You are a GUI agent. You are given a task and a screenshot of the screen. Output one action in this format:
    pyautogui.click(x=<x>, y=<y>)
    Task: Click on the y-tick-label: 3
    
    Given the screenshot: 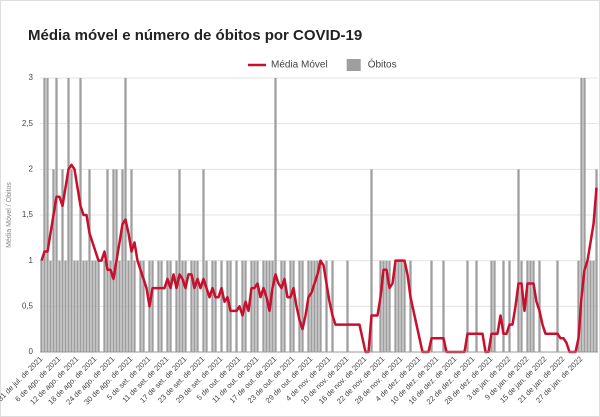 What is the action you would take?
    pyautogui.click(x=31, y=77)
    